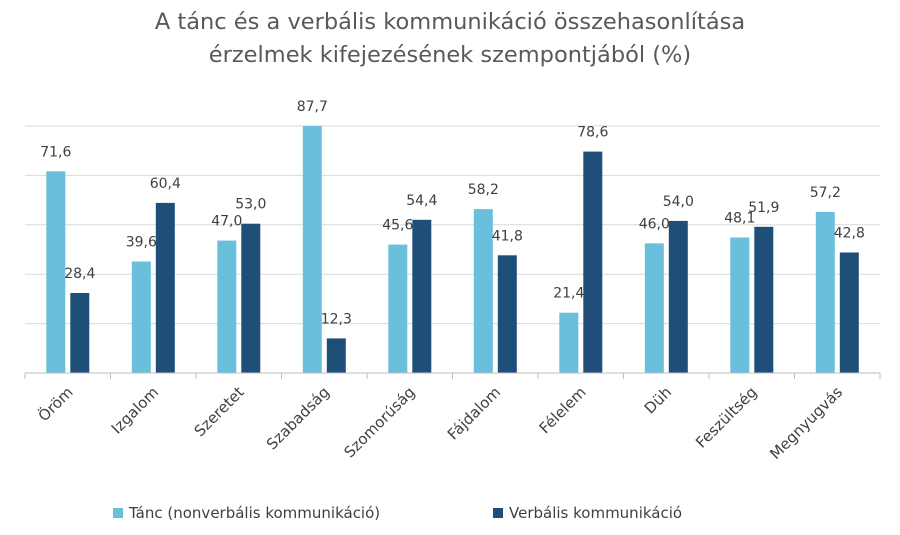 This screenshot has height=535, width=900. Describe the element at coordinates (825, 193) in the screenshot. I see `data-label-tanc-10: 57,2` at that location.